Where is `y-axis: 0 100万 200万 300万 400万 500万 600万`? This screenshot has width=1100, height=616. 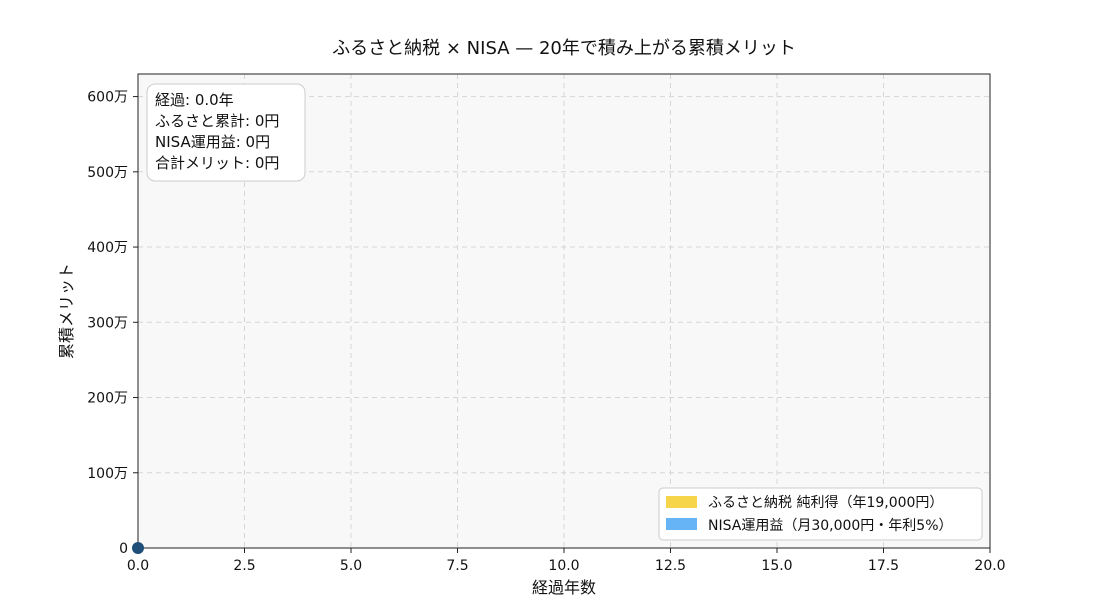
y-axis: 0 100万 200万 300万 400万 500万 600万 is located at coordinates (112, 323).